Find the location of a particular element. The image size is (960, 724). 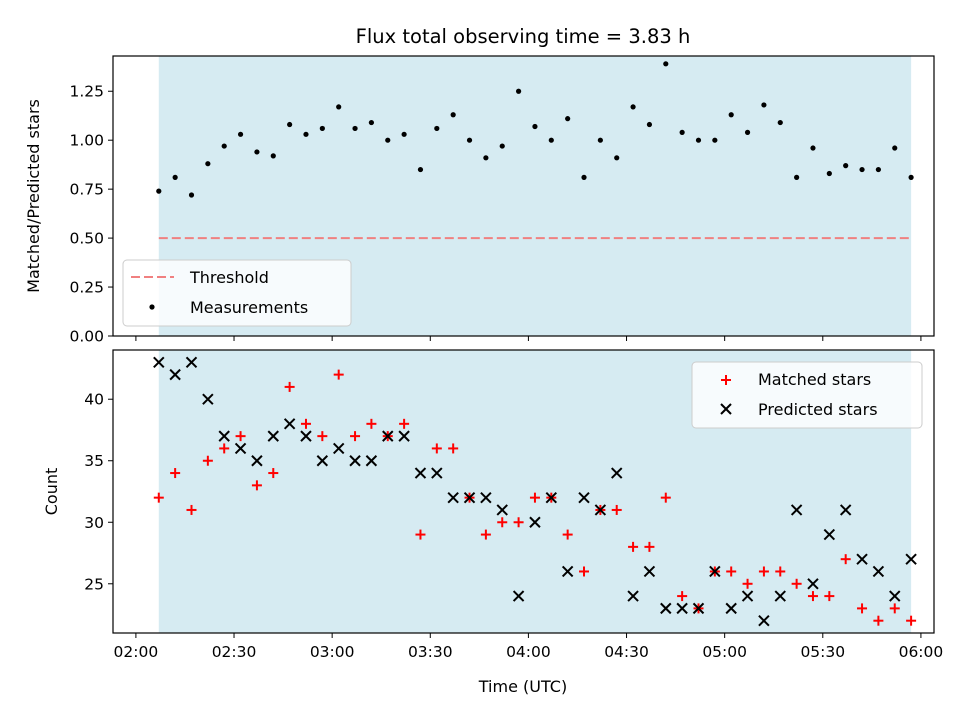

x-tick-label: 05:30 is located at coordinates (822, 652).